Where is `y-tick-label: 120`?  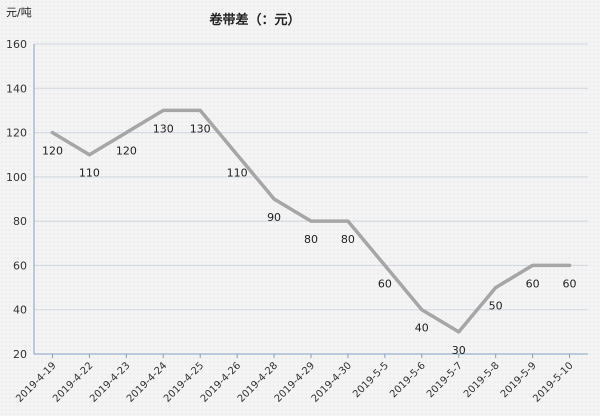
y-tick-label: 120 is located at coordinates (16, 133).